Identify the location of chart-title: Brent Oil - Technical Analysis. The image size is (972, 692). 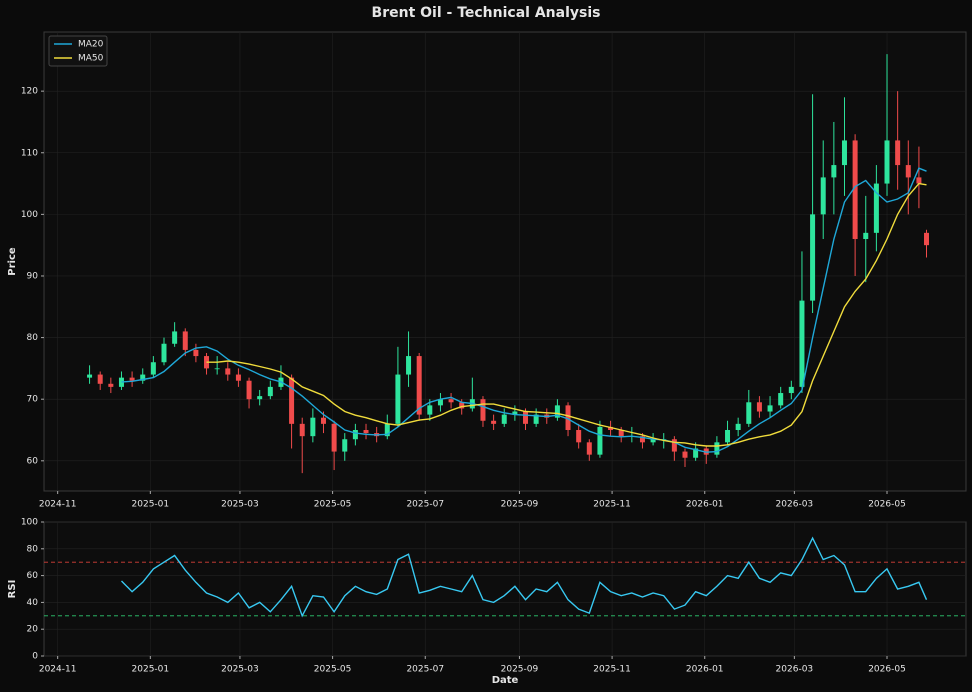
(486, 13).